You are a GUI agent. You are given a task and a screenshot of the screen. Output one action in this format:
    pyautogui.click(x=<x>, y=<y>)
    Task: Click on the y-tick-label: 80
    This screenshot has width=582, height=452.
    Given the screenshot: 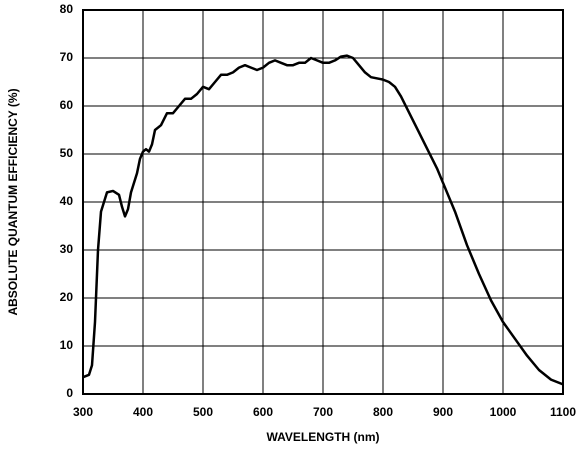 What is the action you would take?
    pyautogui.click(x=67, y=9)
    